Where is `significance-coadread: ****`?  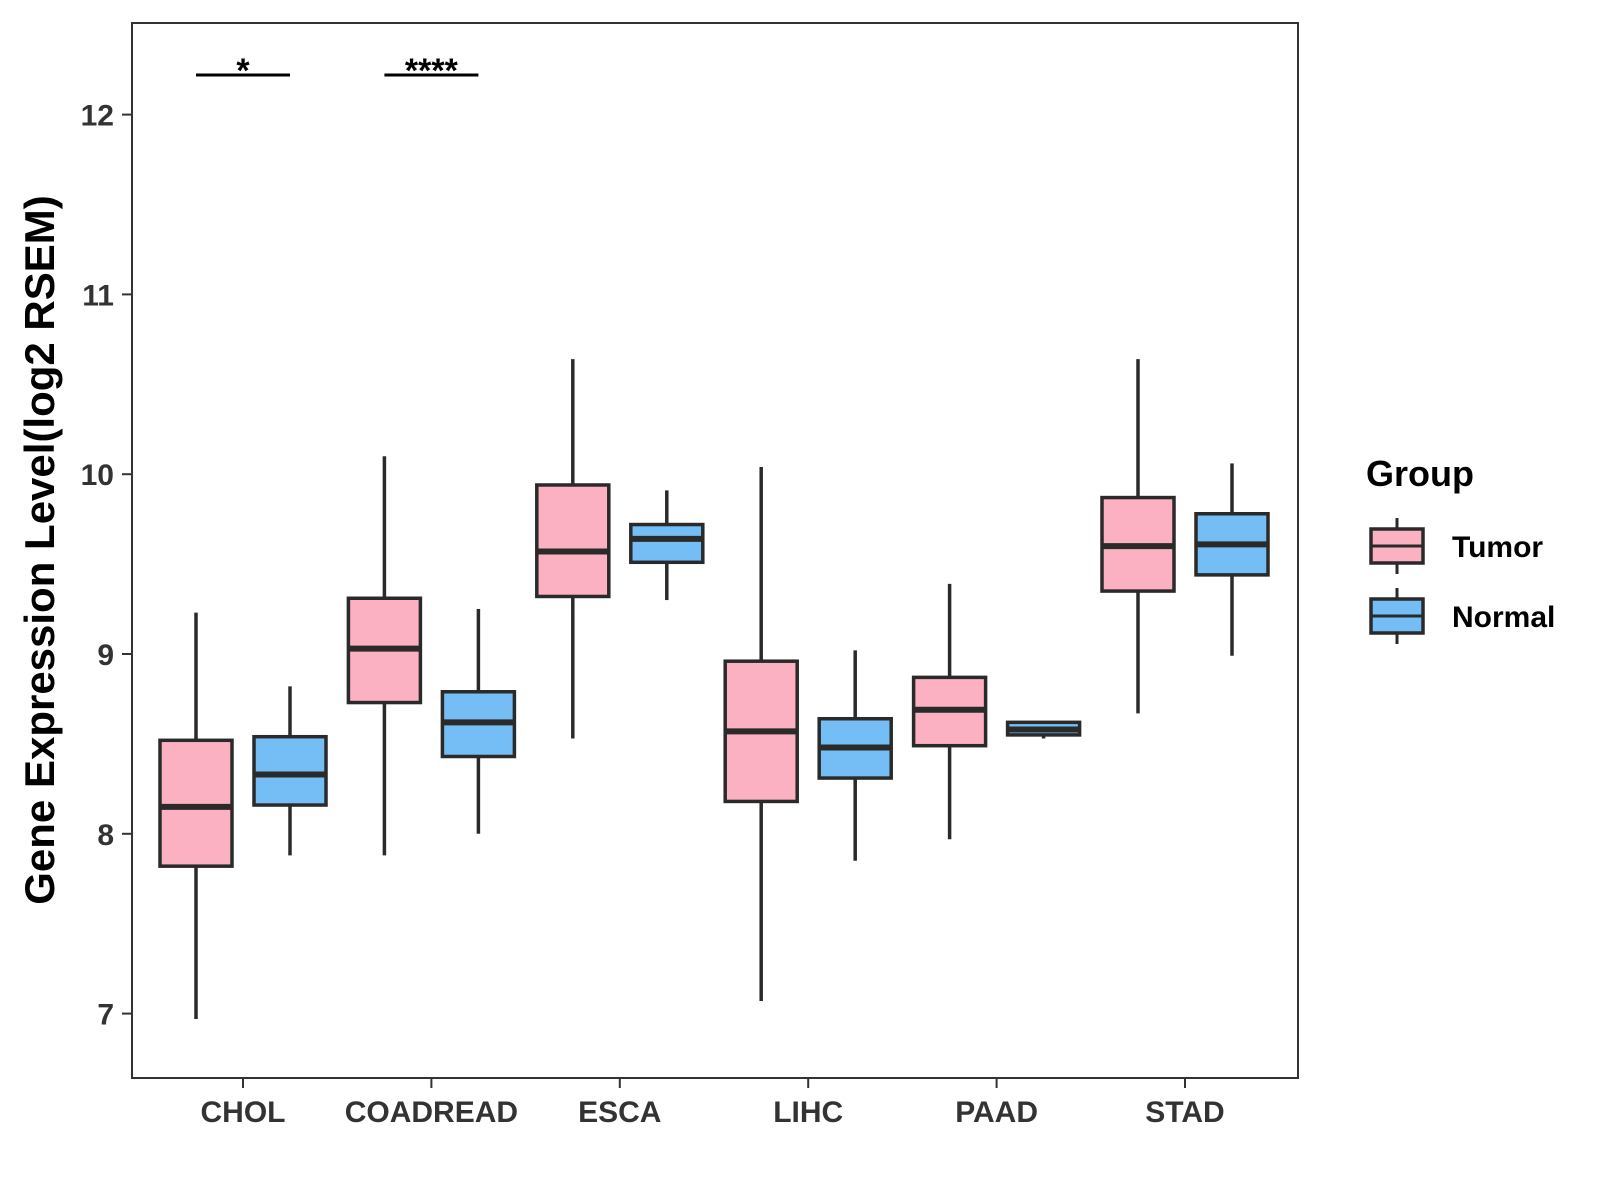
significance-coadread: **** is located at coordinates (431, 71).